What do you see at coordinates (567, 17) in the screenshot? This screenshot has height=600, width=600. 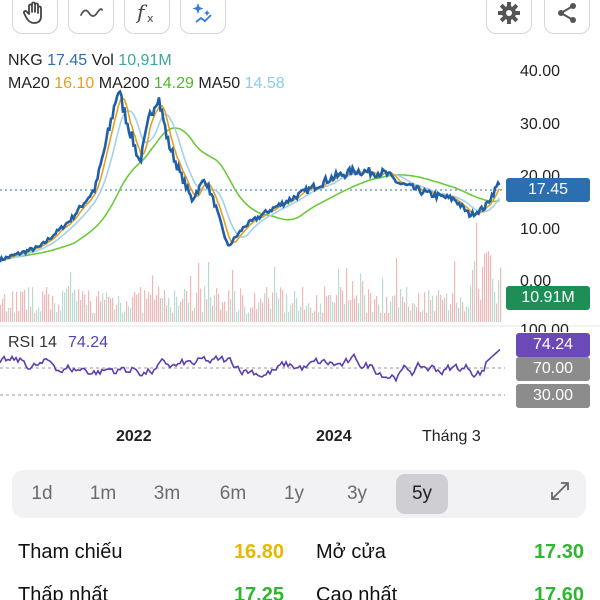 I see `share-button` at bounding box center [567, 17].